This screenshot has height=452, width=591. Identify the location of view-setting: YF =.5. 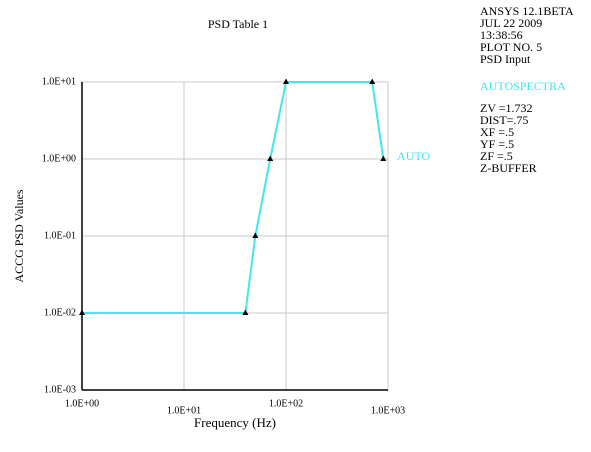
(497, 144).